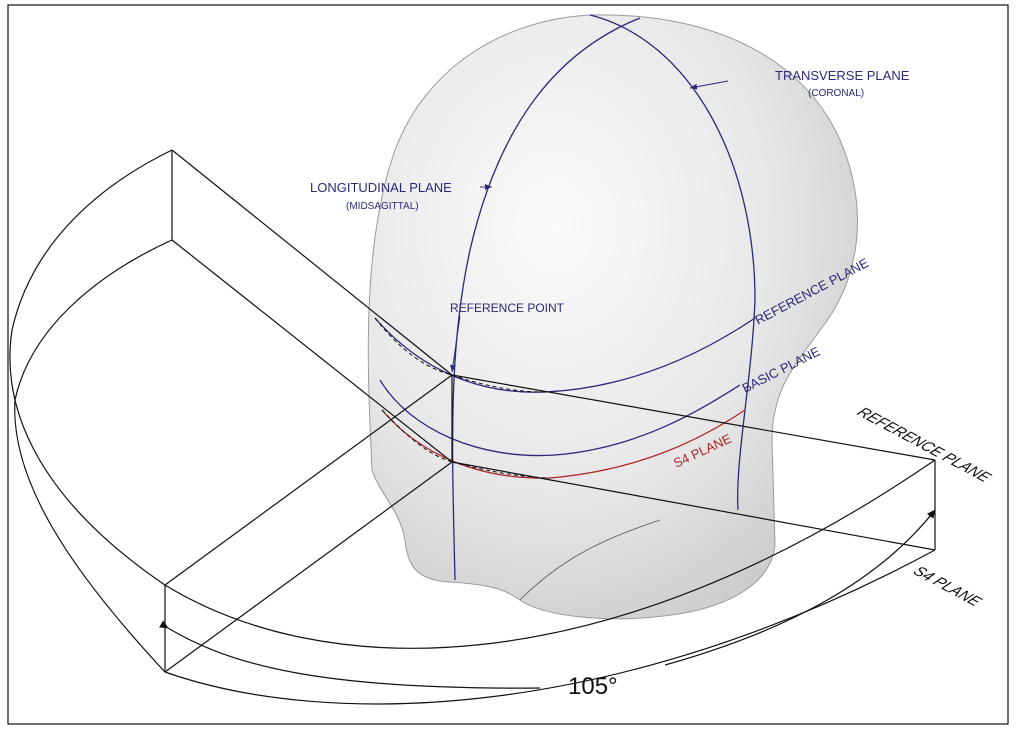 The width and height of the screenshot is (1016, 734). What do you see at coordinates (589, 226) in the screenshot?
I see `callout-arrows` at bounding box center [589, 226].